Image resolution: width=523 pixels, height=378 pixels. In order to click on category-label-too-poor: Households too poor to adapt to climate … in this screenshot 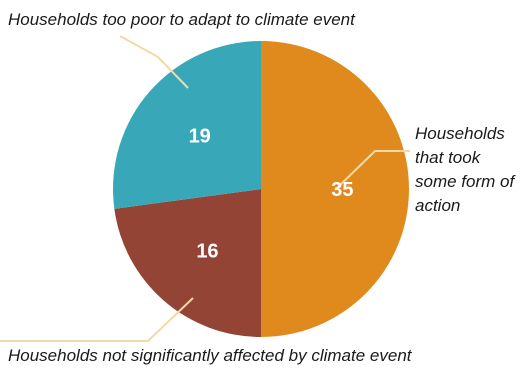, I will do `click(181, 19)`.